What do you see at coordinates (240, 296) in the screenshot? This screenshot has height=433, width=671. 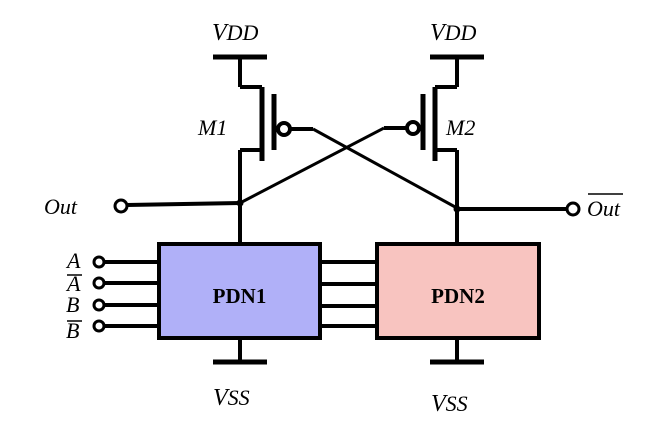 I see `pdn1-label: PDN1` at bounding box center [240, 296].